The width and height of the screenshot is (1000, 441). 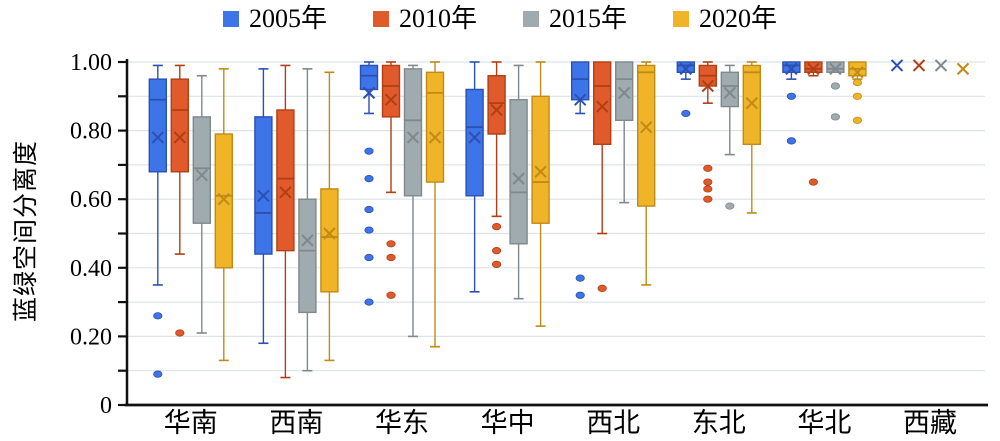 I want to click on mean-marker-2010年-西藏, so click(x=919, y=65).